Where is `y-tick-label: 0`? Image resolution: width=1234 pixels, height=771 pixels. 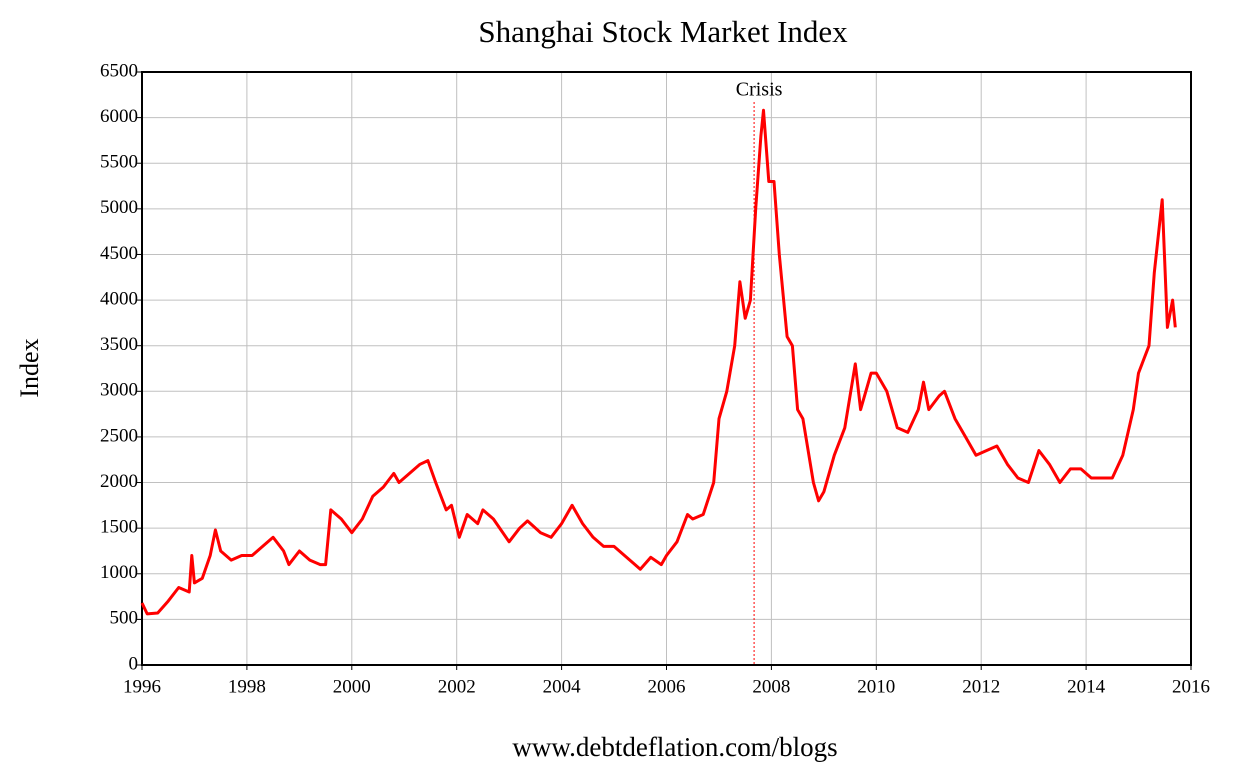 y-tick-label: 0 is located at coordinates (134, 663).